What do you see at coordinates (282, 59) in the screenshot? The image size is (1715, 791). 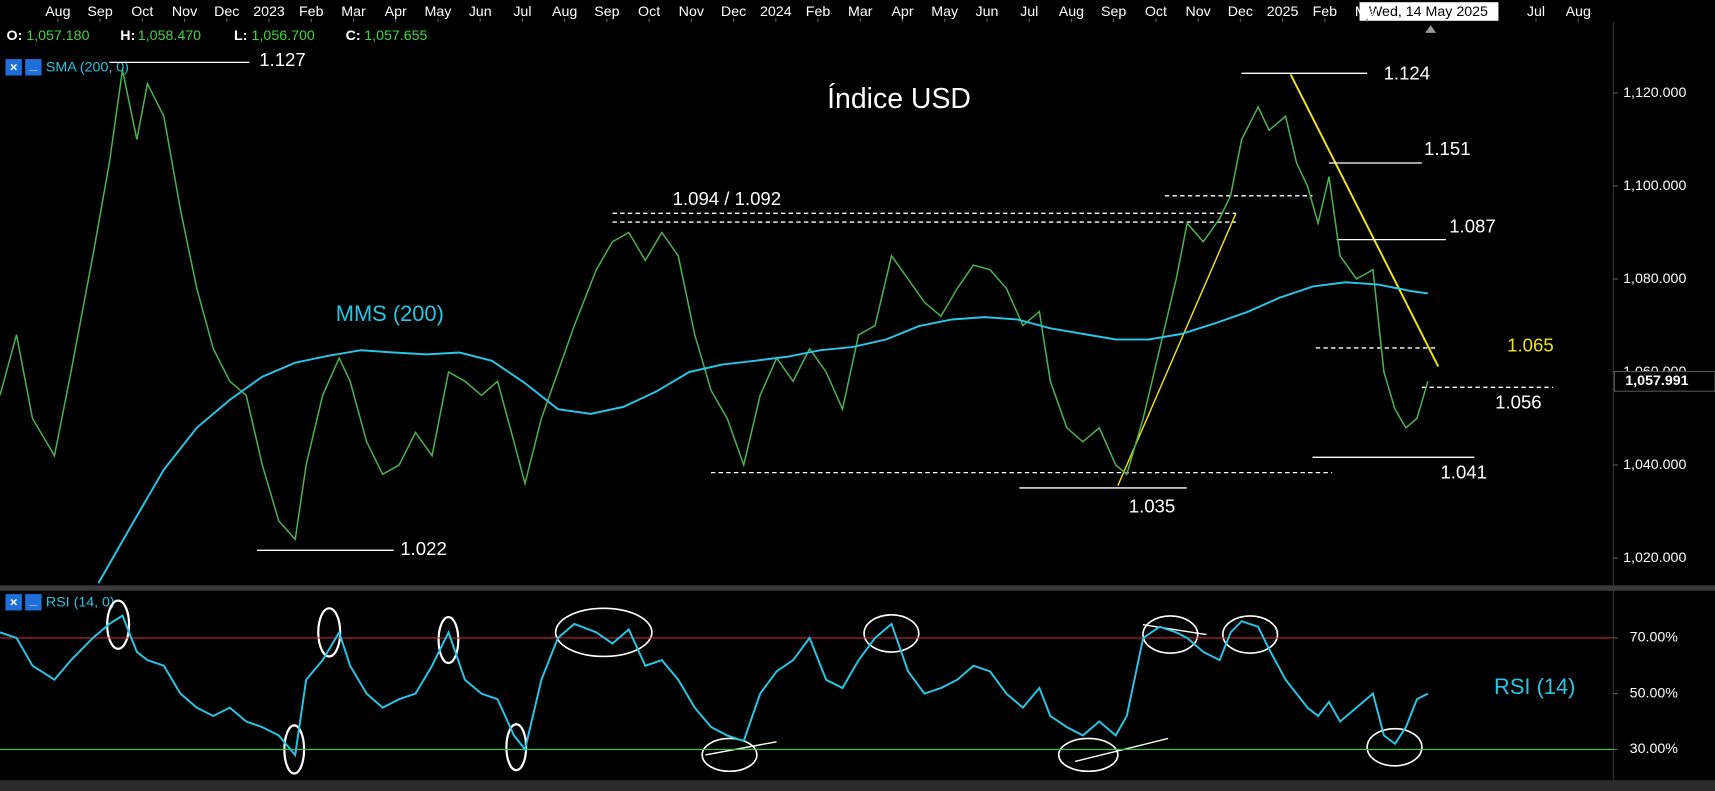 I see `annotation-label: 1.127` at bounding box center [282, 59].